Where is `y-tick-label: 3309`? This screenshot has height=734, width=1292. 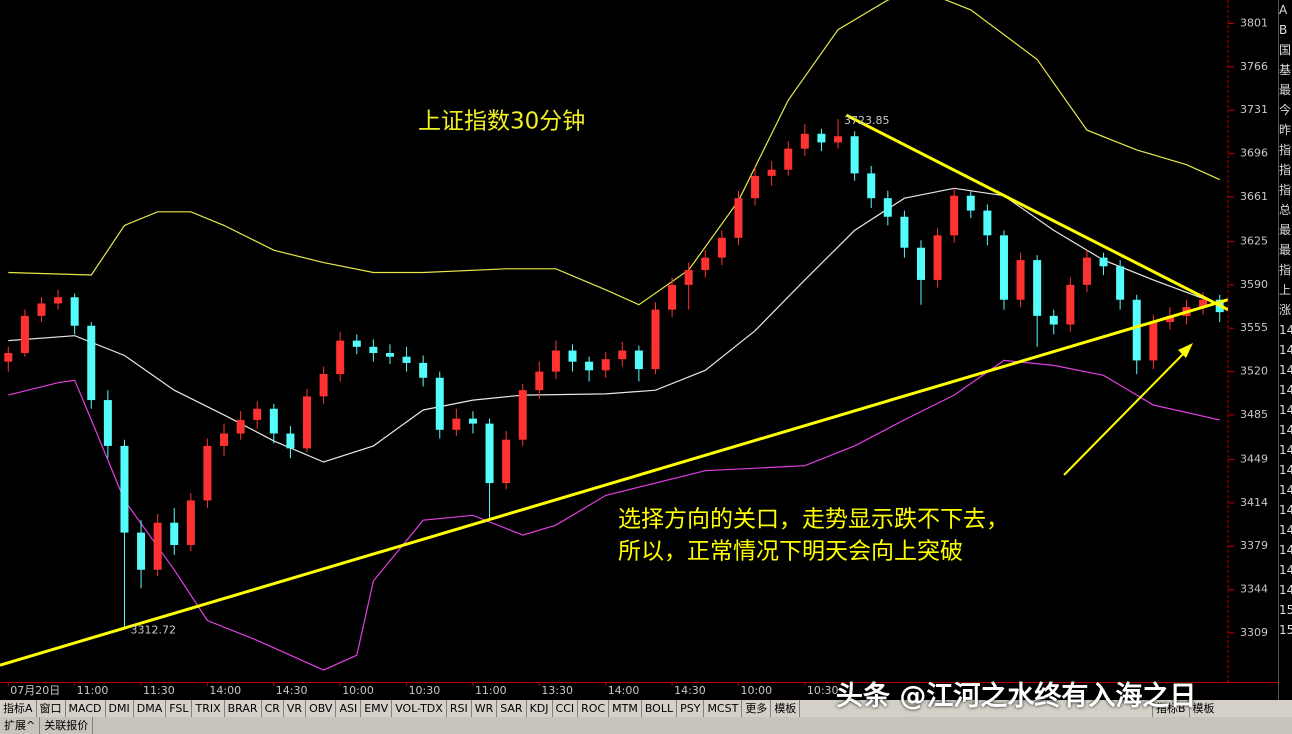 y-tick-label: 3309 is located at coordinates (1254, 632).